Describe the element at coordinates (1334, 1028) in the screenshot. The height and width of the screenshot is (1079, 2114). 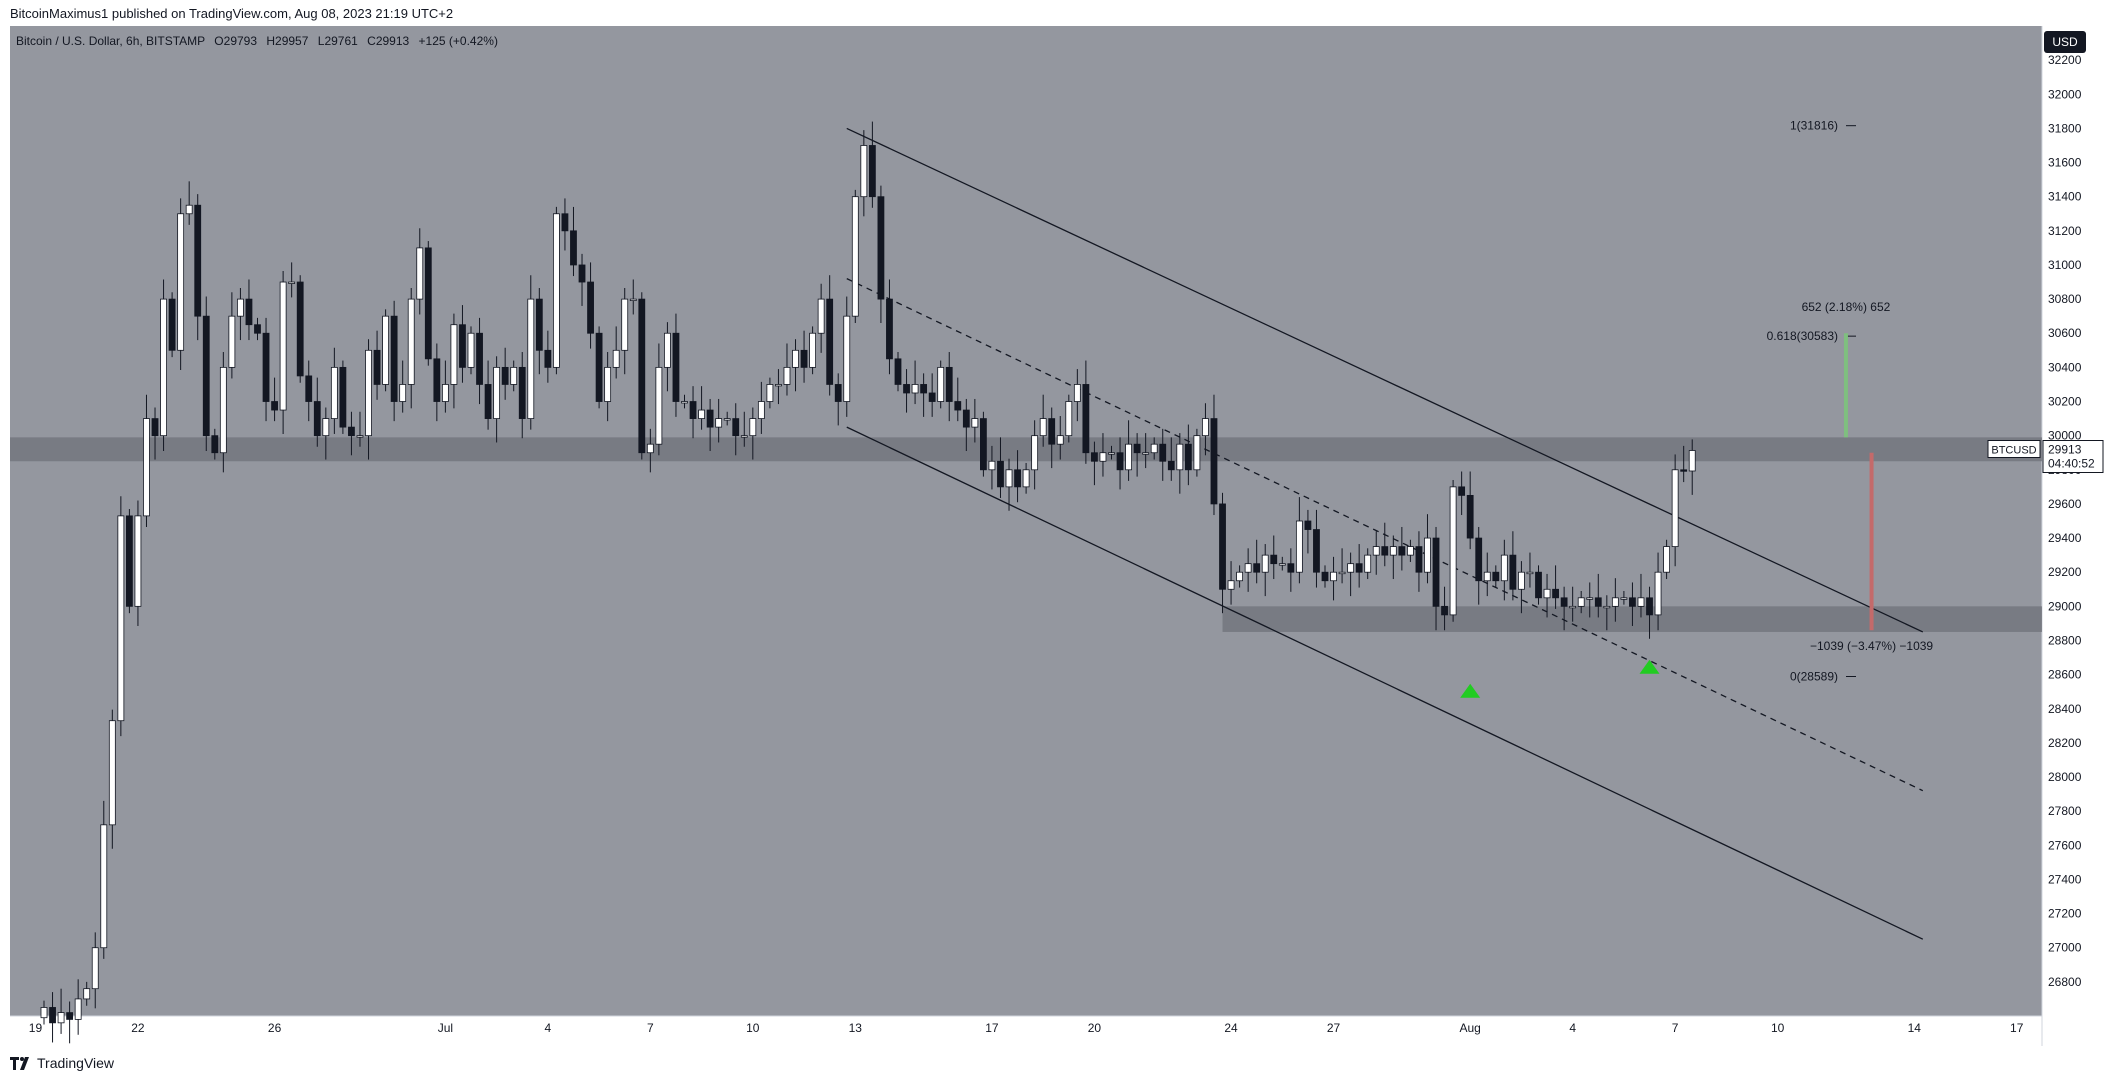
I see `time-tick-label: 27` at that location.